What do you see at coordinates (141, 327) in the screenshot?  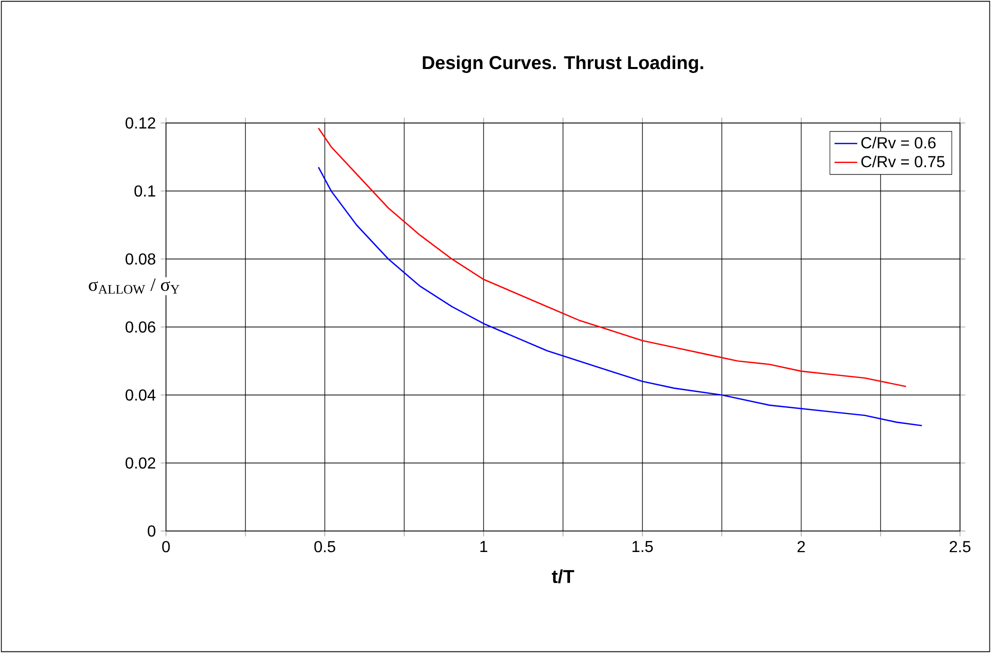 I see `y-tick-label: 0.06` at bounding box center [141, 327].